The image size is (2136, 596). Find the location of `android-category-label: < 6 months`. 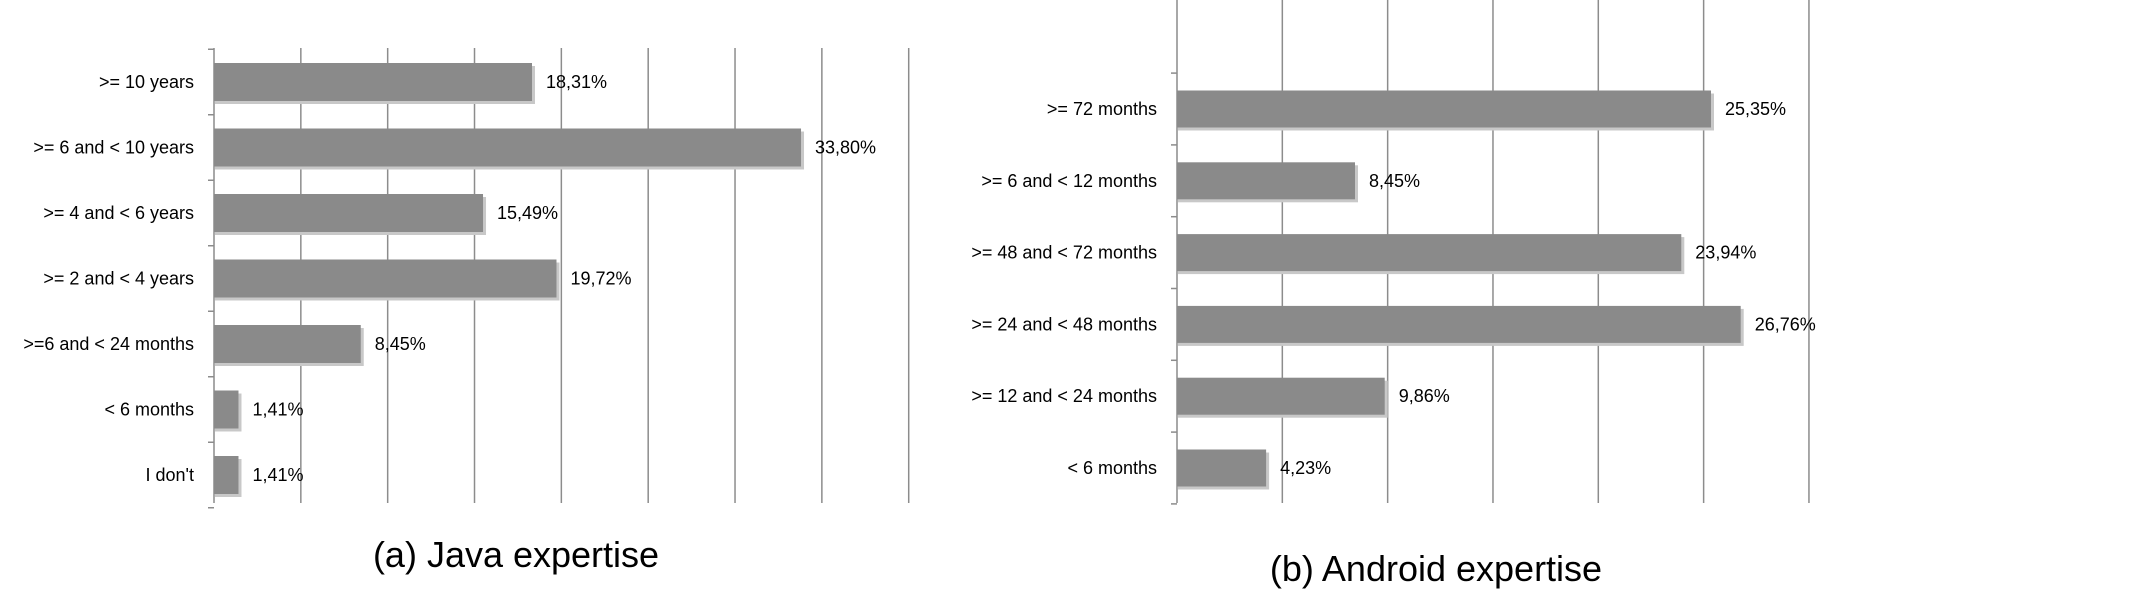

android-category-label: < 6 months is located at coordinates (1112, 468).